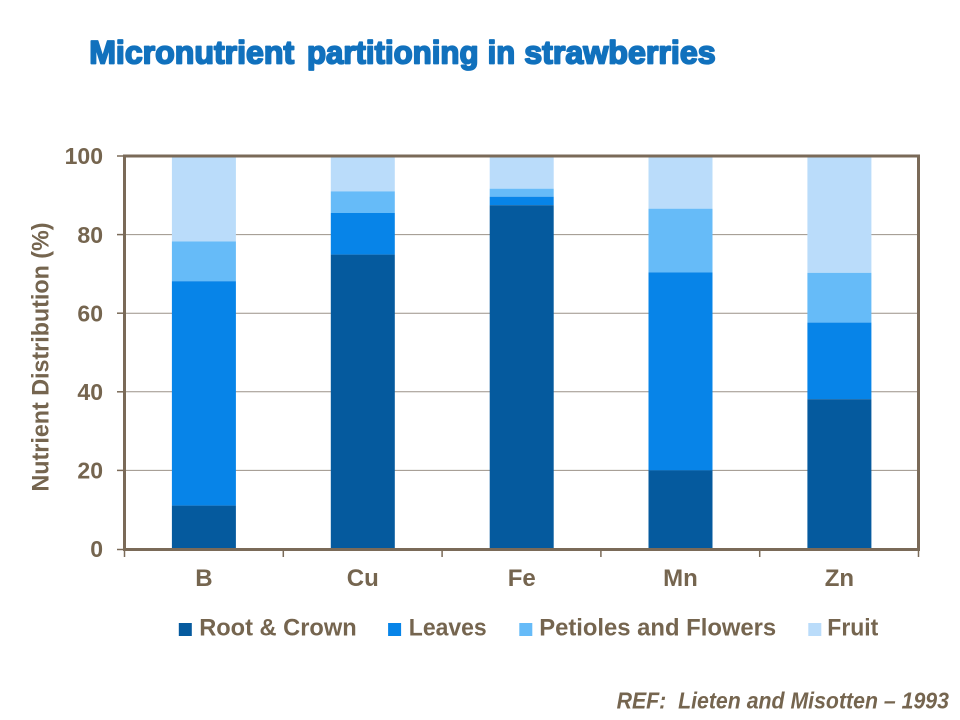  I want to click on svg-text: 40, so click(90, 392).